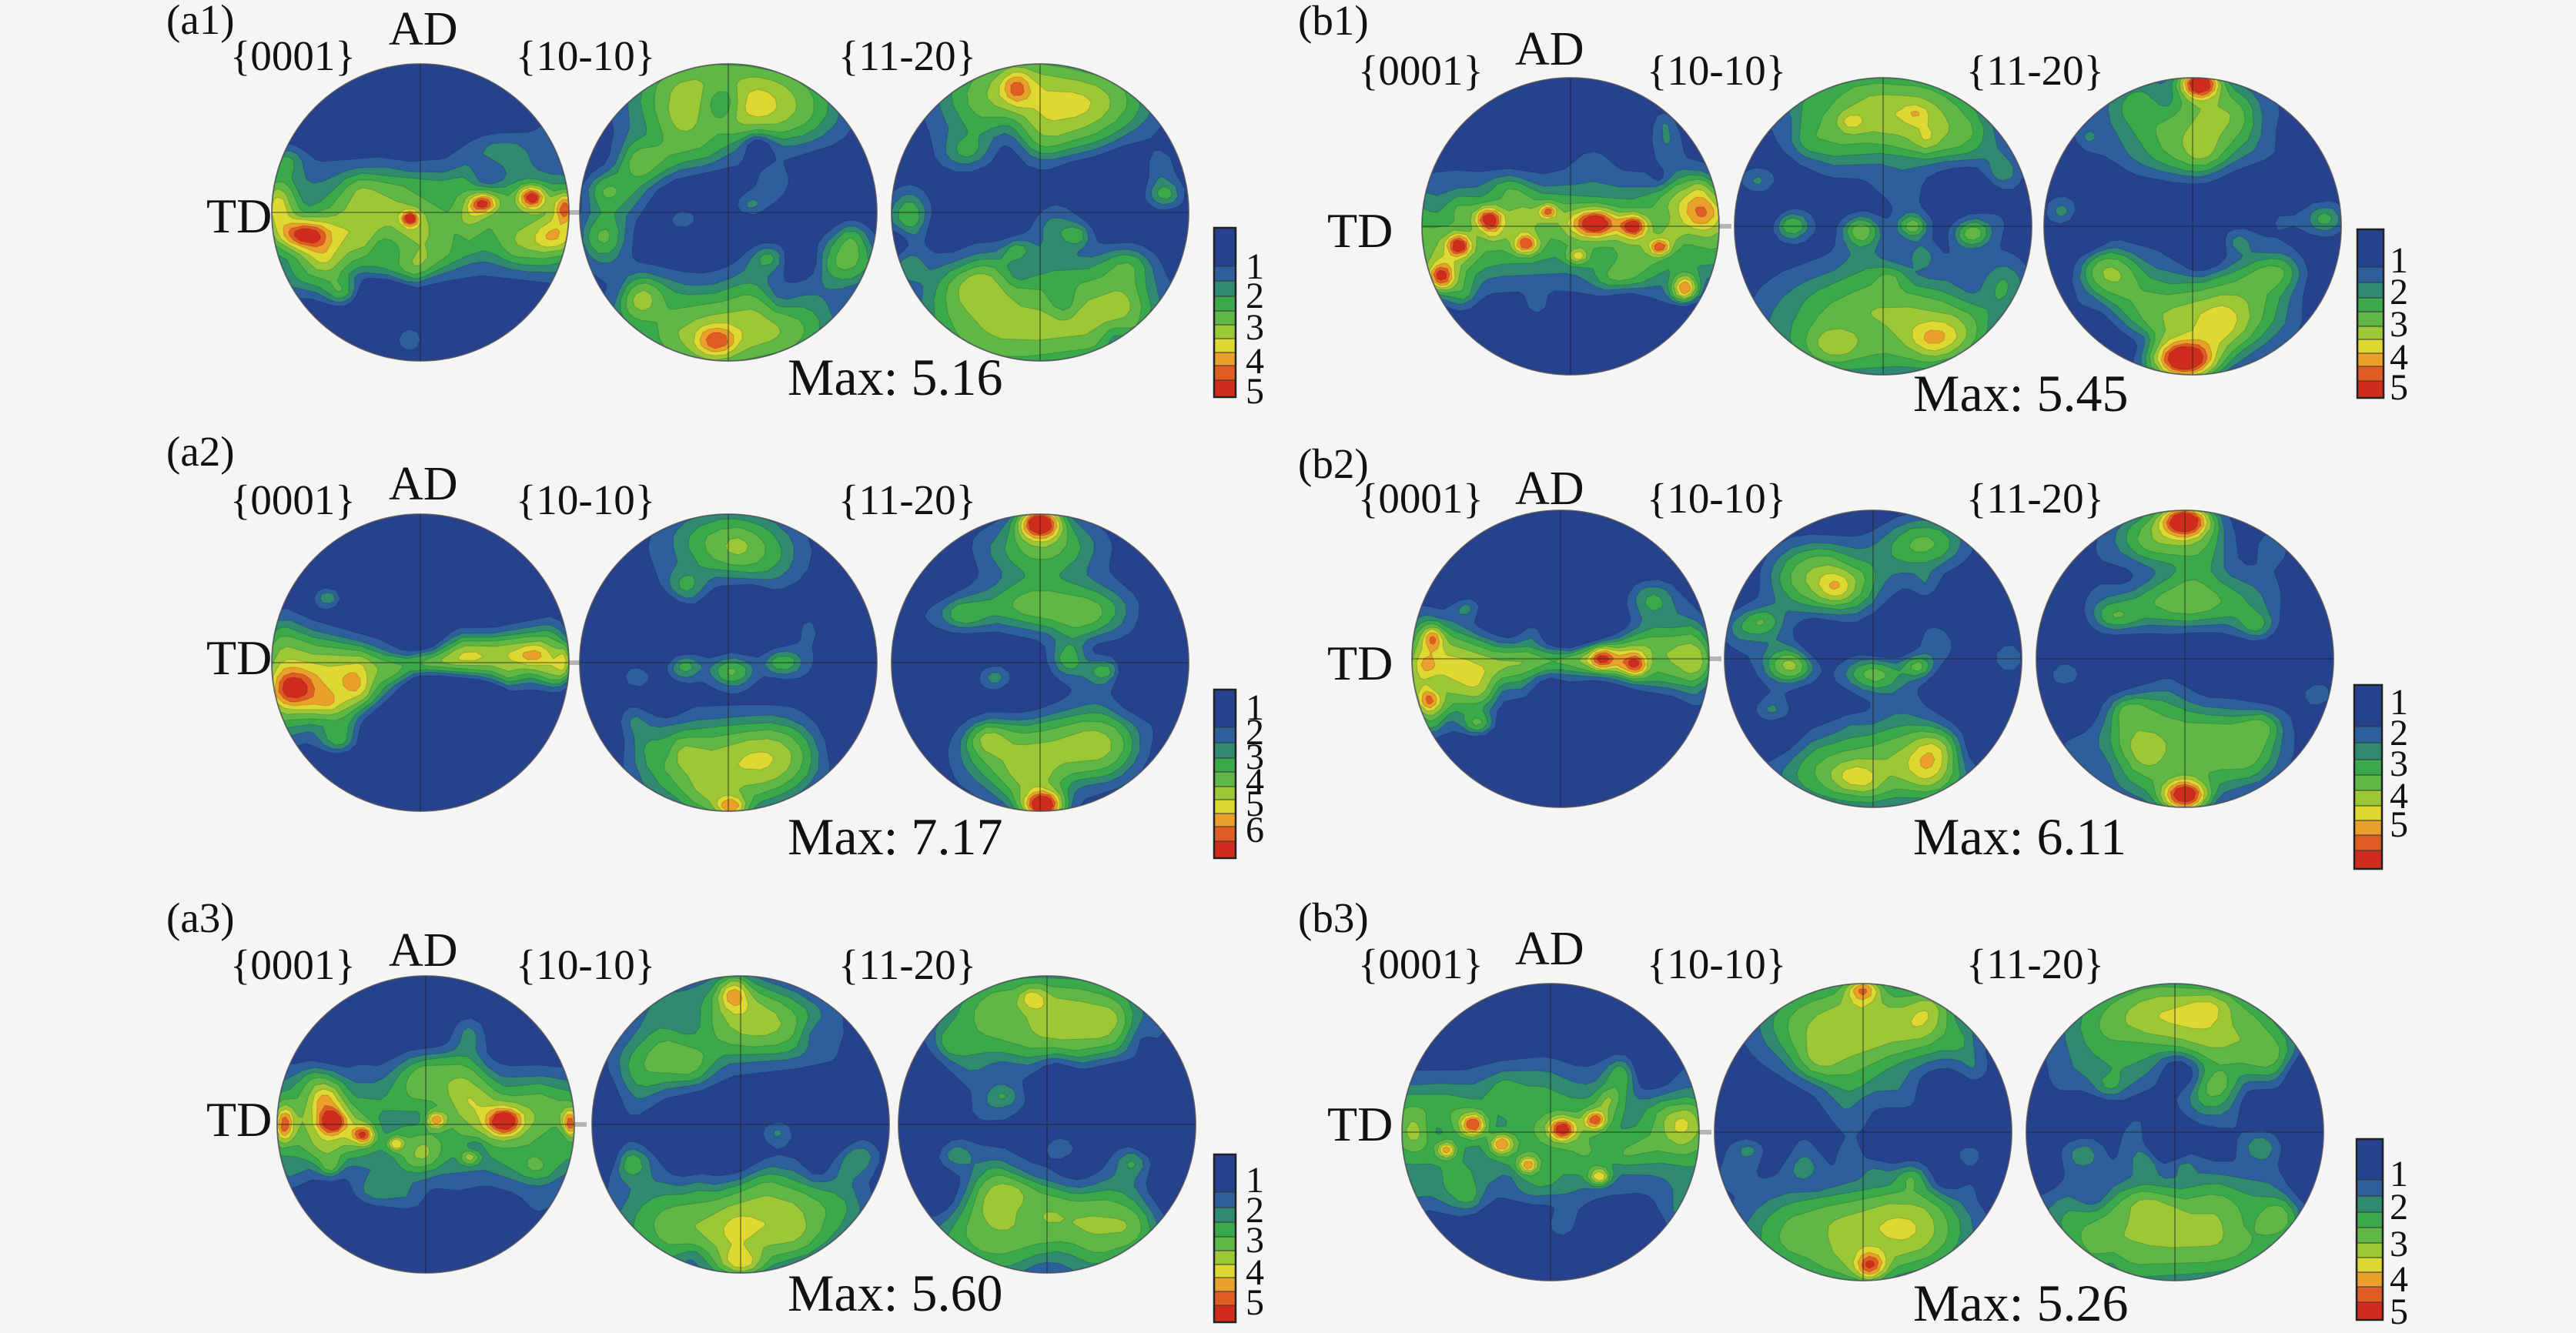  Describe the element at coordinates (1333, 917) in the screenshot. I see `svg-text: (b3)` at that location.